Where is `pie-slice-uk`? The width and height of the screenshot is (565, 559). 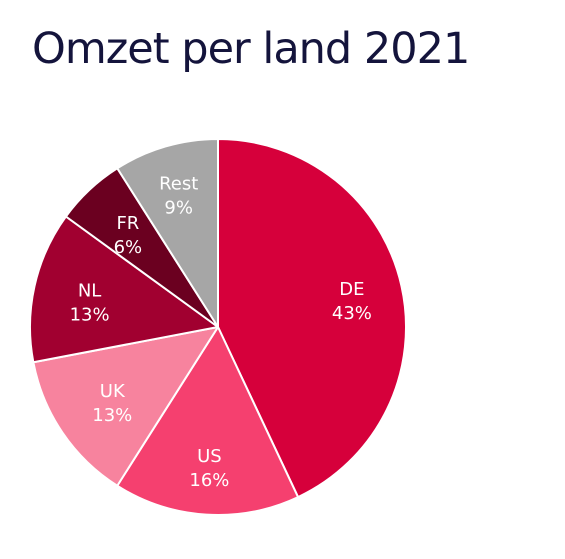 pie-slice-uk is located at coordinates (125, 406).